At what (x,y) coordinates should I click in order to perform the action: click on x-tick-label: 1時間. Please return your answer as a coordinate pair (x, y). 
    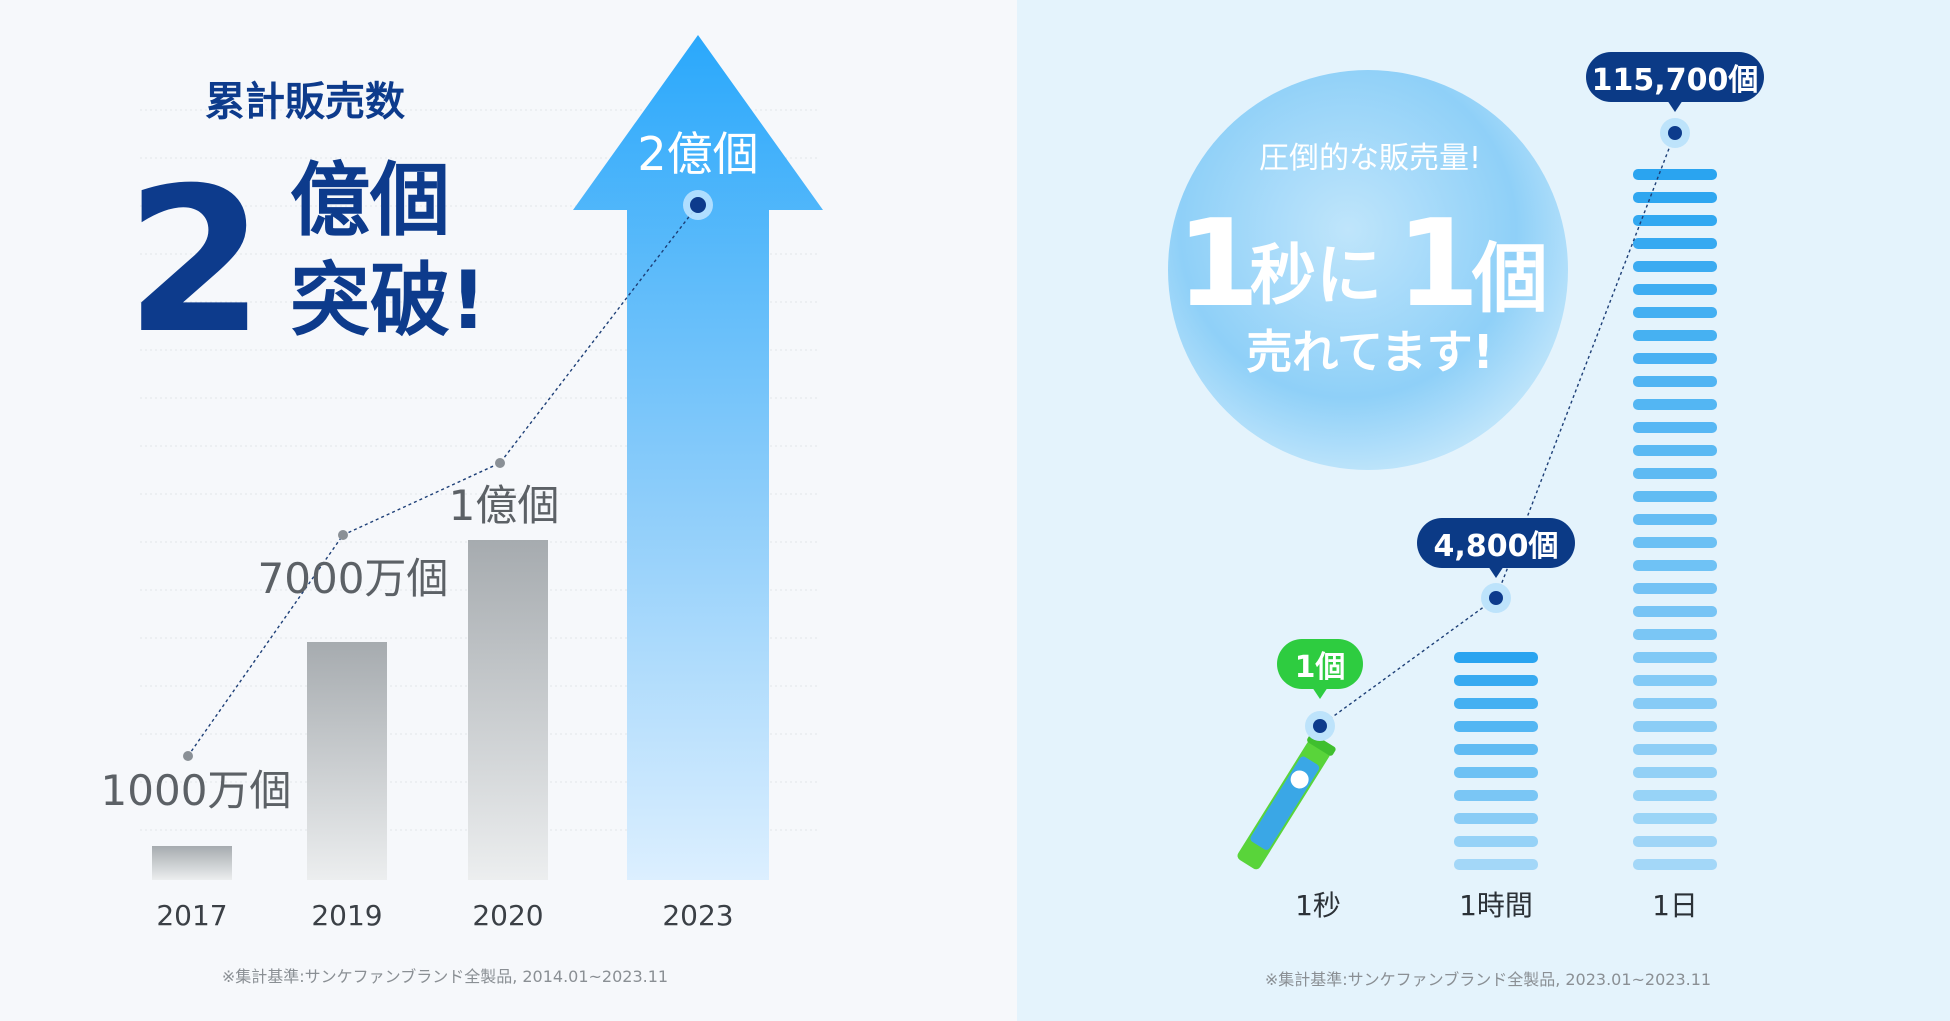
    Looking at the image, I should click on (1496, 905).